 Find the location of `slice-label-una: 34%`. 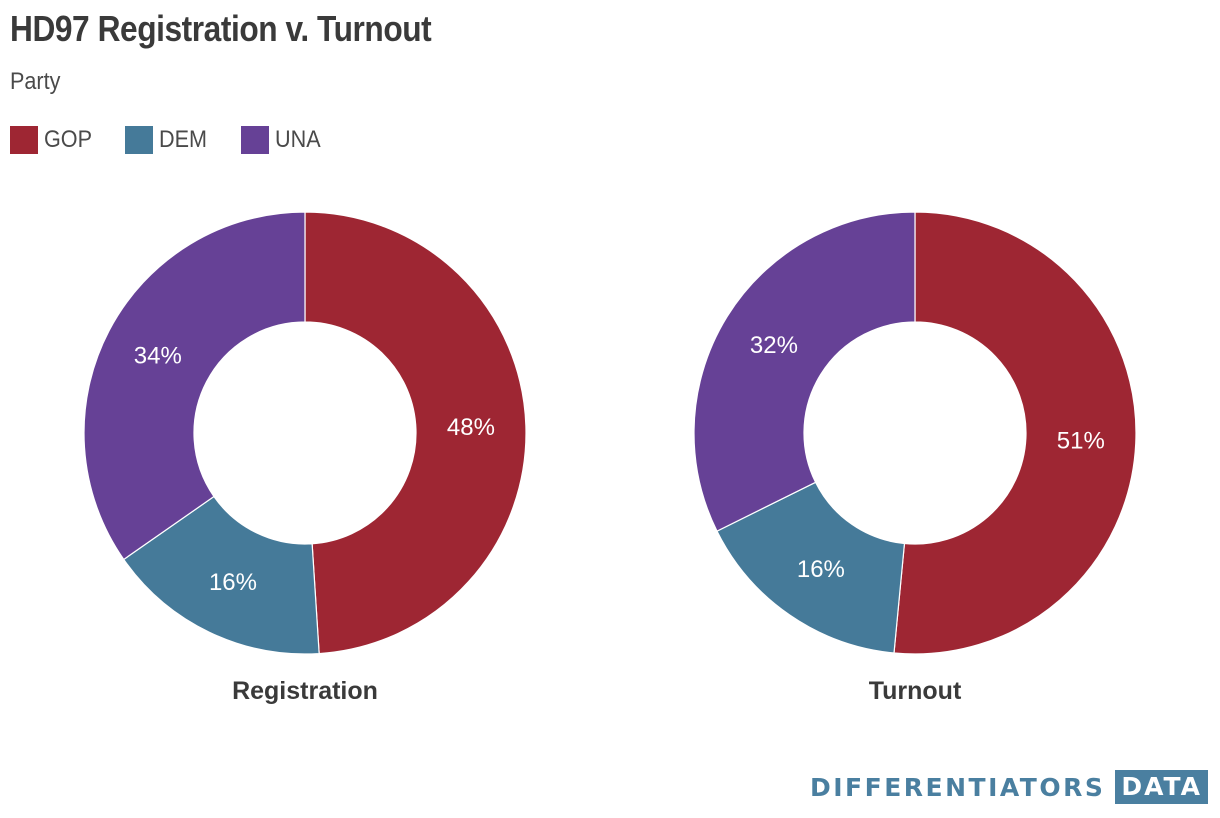

slice-label-una: 34% is located at coordinates (158, 356).